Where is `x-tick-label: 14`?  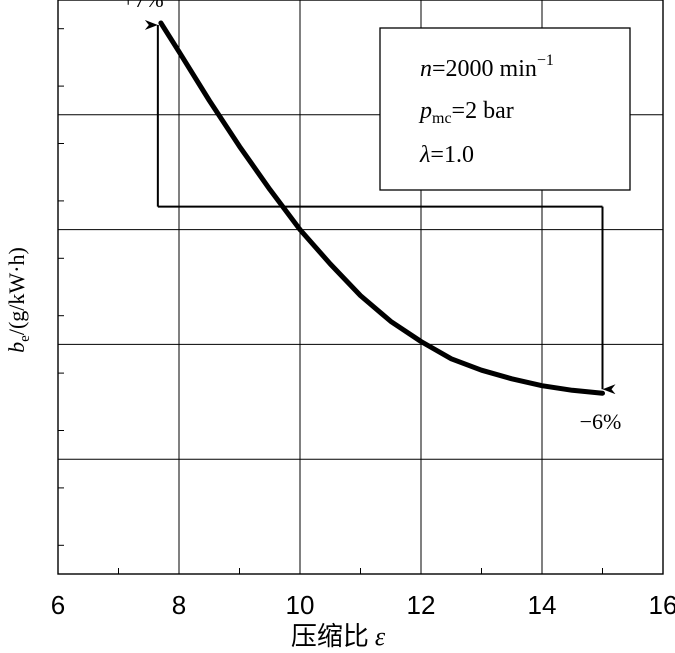
x-tick-label: 14 is located at coordinates (542, 605).